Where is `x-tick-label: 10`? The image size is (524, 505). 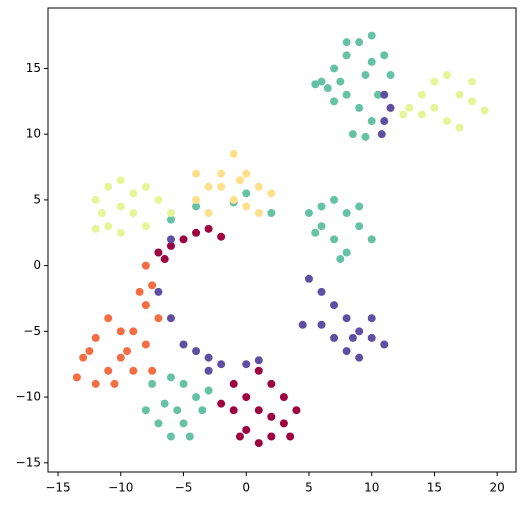
x-tick-label: 10 is located at coordinates (371, 488).